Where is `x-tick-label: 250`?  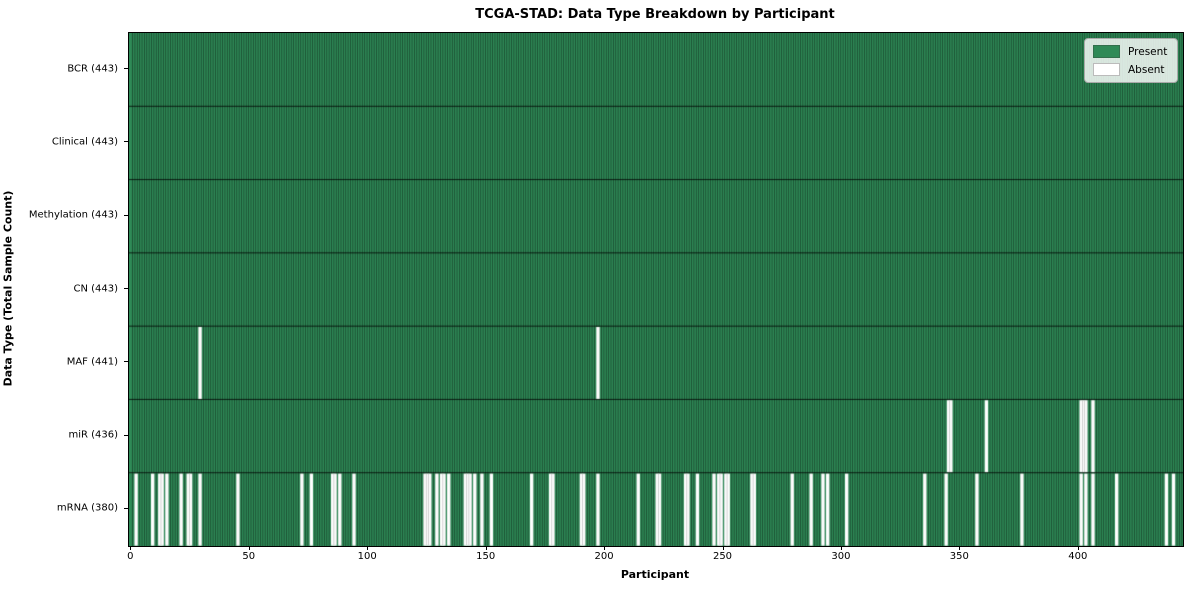 x-tick-label: 250 is located at coordinates (722, 556).